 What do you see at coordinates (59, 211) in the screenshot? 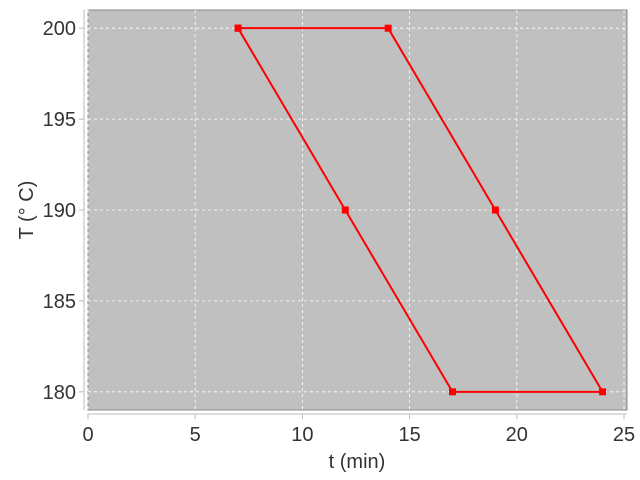
I see `y-tick-label: 190` at bounding box center [59, 211].